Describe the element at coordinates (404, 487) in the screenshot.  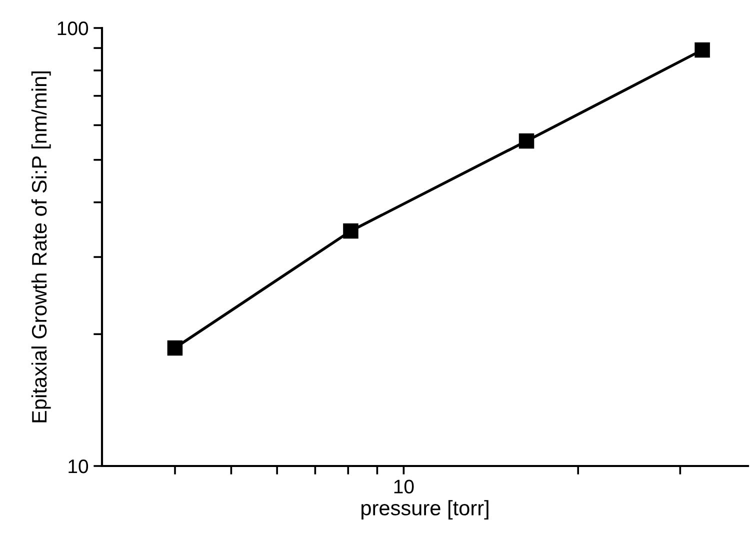
I see `text: 10` at that location.